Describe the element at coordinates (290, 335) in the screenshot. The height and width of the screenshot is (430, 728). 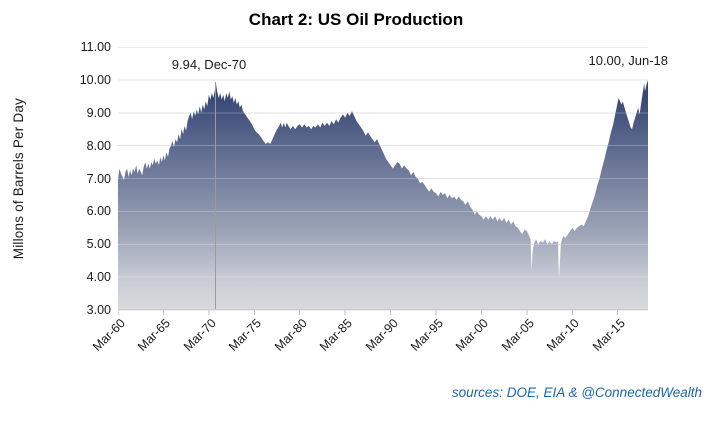
I see `x-tick-label: Mar-80` at that location.